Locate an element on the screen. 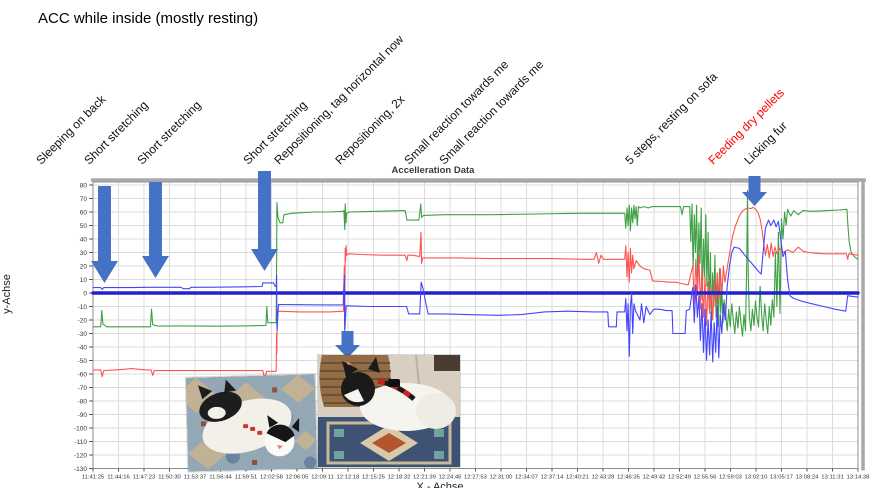 This screenshot has width=876, height=488. svg-text: 13:14:38 is located at coordinates (859, 478).